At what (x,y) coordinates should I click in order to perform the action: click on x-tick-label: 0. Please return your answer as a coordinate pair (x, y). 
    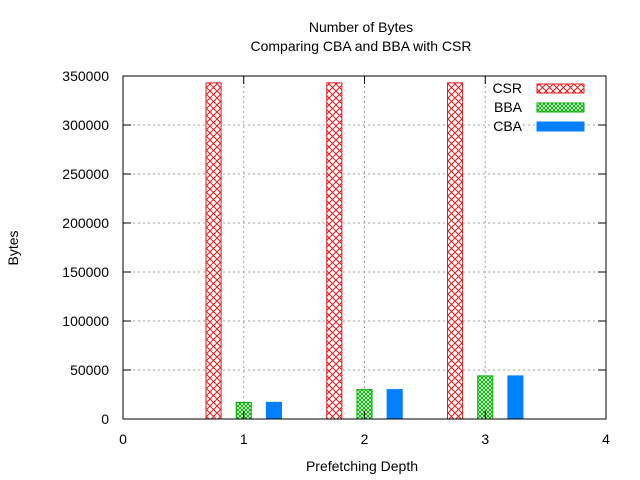
    Looking at the image, I should click on (123, 439).